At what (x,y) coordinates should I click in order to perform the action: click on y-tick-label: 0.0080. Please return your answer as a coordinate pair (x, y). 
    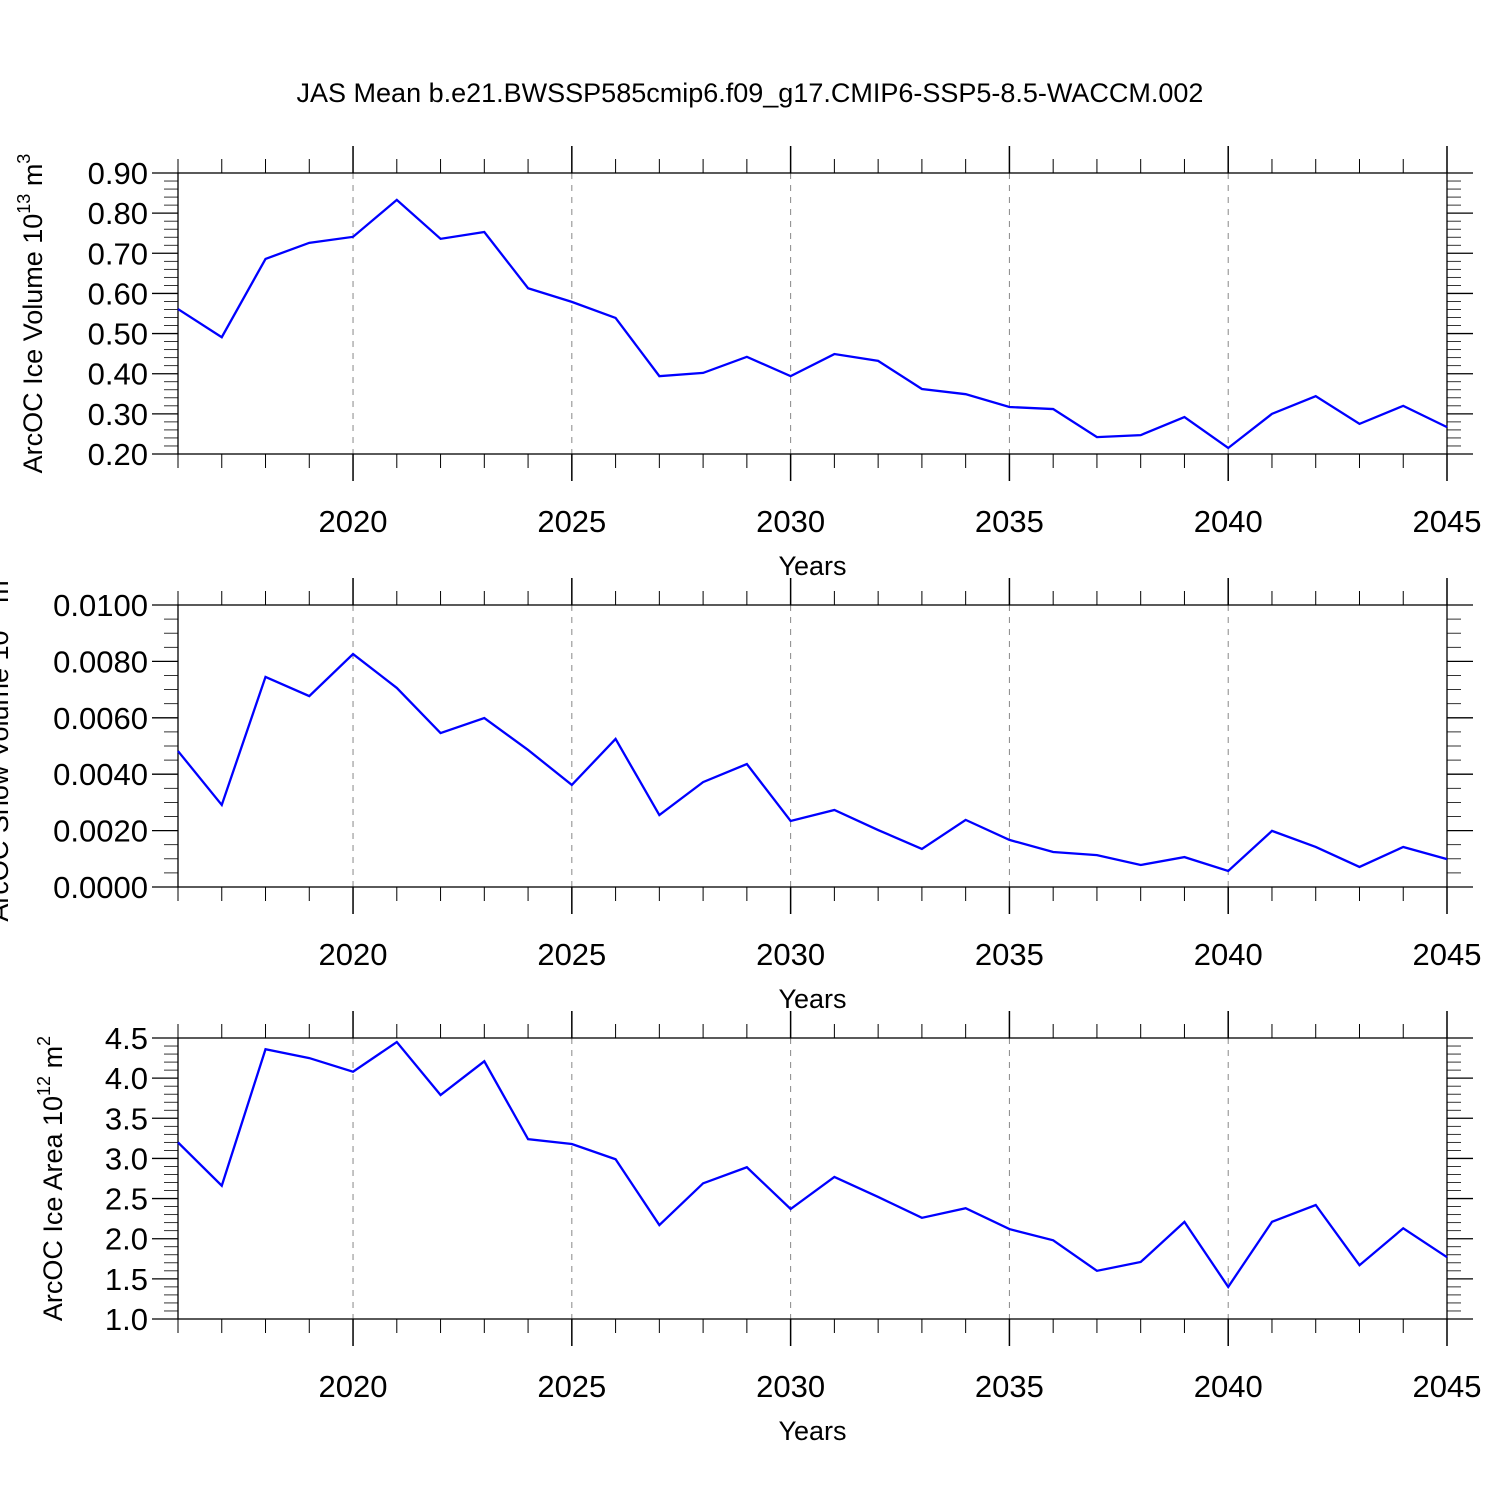
    Looking at the image, I should click on (100, 661).